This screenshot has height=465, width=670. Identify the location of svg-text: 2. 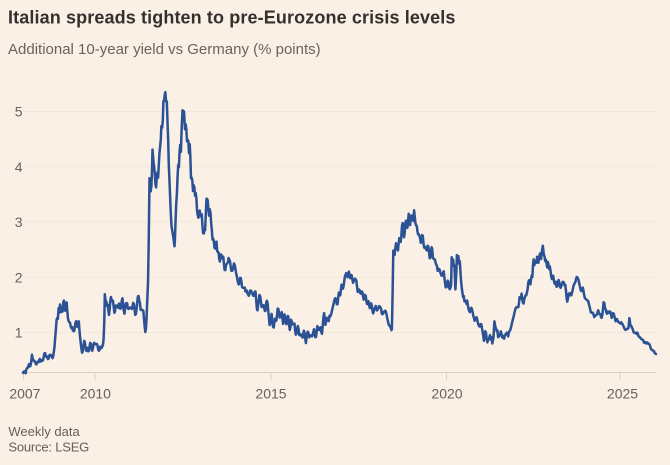
(19, 277).